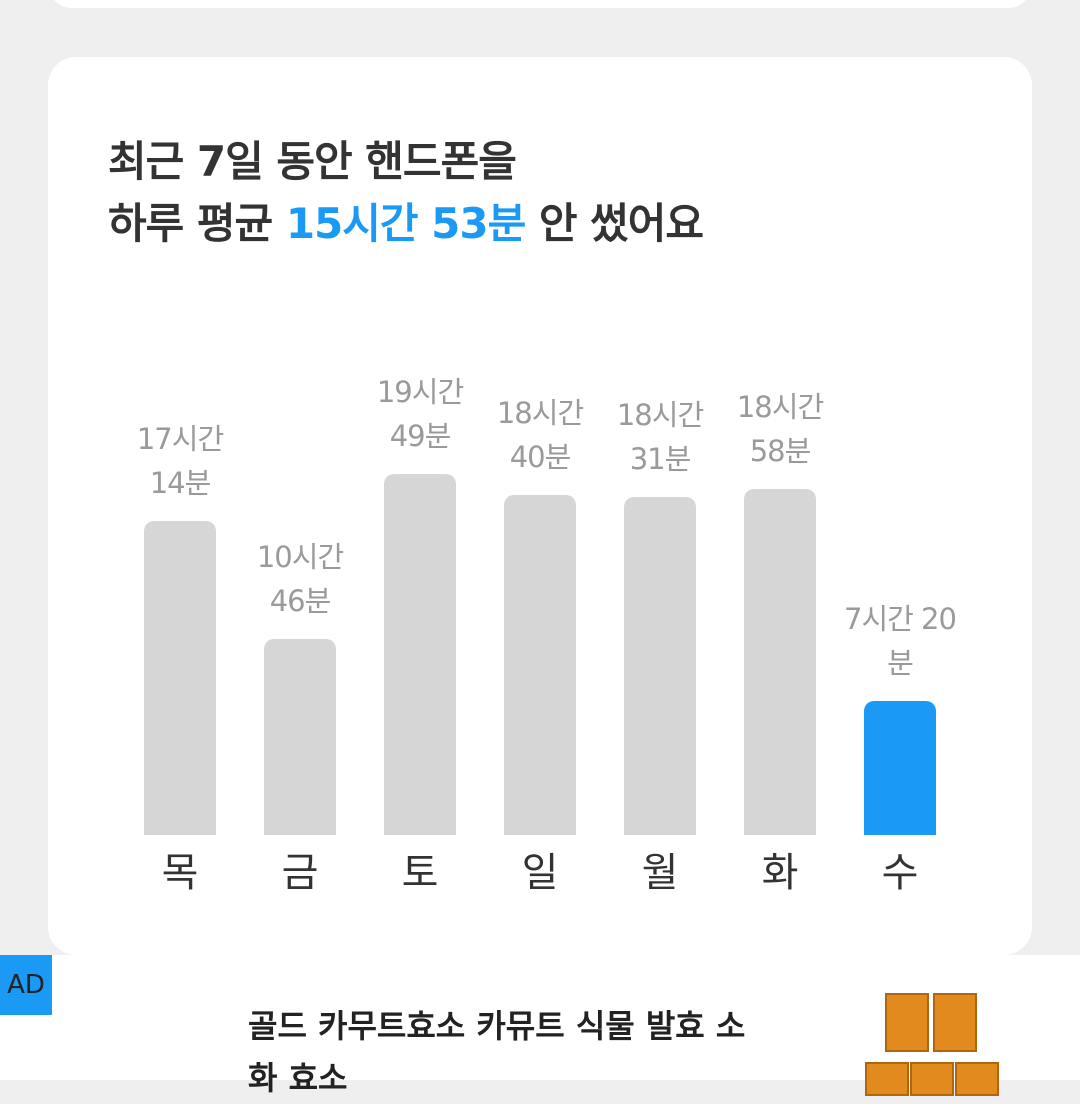 The image size is (1080, 1104). Describe the element at coordinates (621, 223) in the screenshot. I see `title-text: 안 썼어요` at that location.